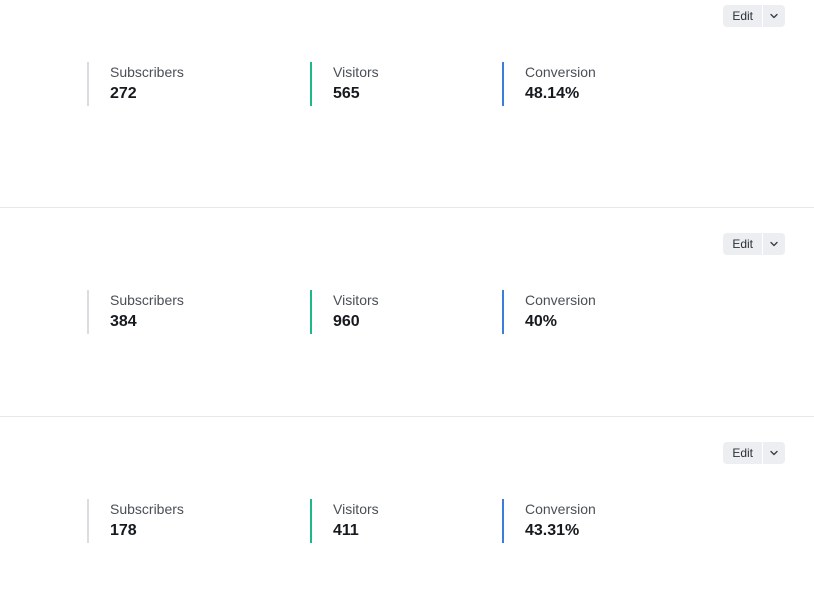 Image resolution: width=814 pixels, height=594 pixels. Describe the element at coordinates (346, 530) in the screenshot. I see `stat-value: 411` at that location.